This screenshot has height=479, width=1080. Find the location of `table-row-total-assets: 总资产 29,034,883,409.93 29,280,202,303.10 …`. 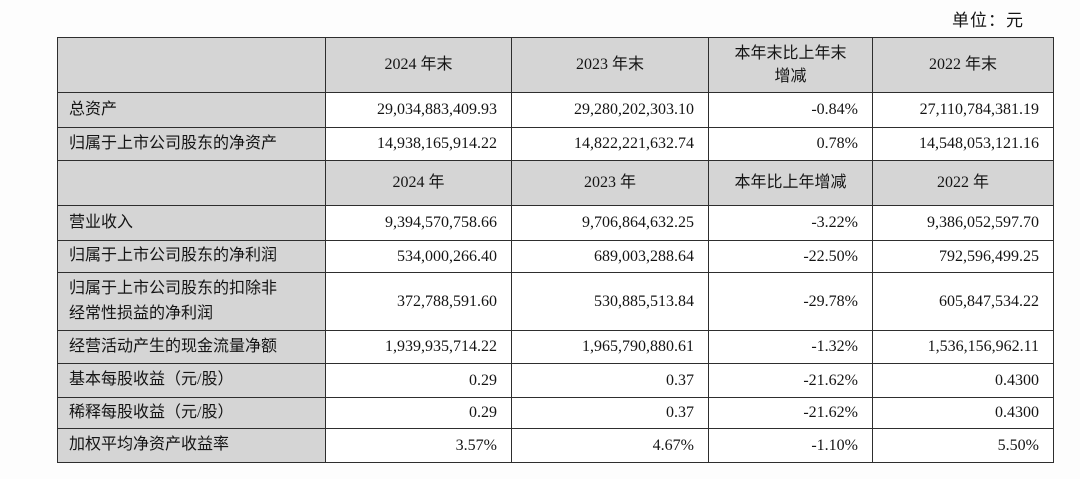

table-row-total-assets: 总资产 29,034,883,409.93 29,280,202,303.10 … is located at coordinates (555, 110).